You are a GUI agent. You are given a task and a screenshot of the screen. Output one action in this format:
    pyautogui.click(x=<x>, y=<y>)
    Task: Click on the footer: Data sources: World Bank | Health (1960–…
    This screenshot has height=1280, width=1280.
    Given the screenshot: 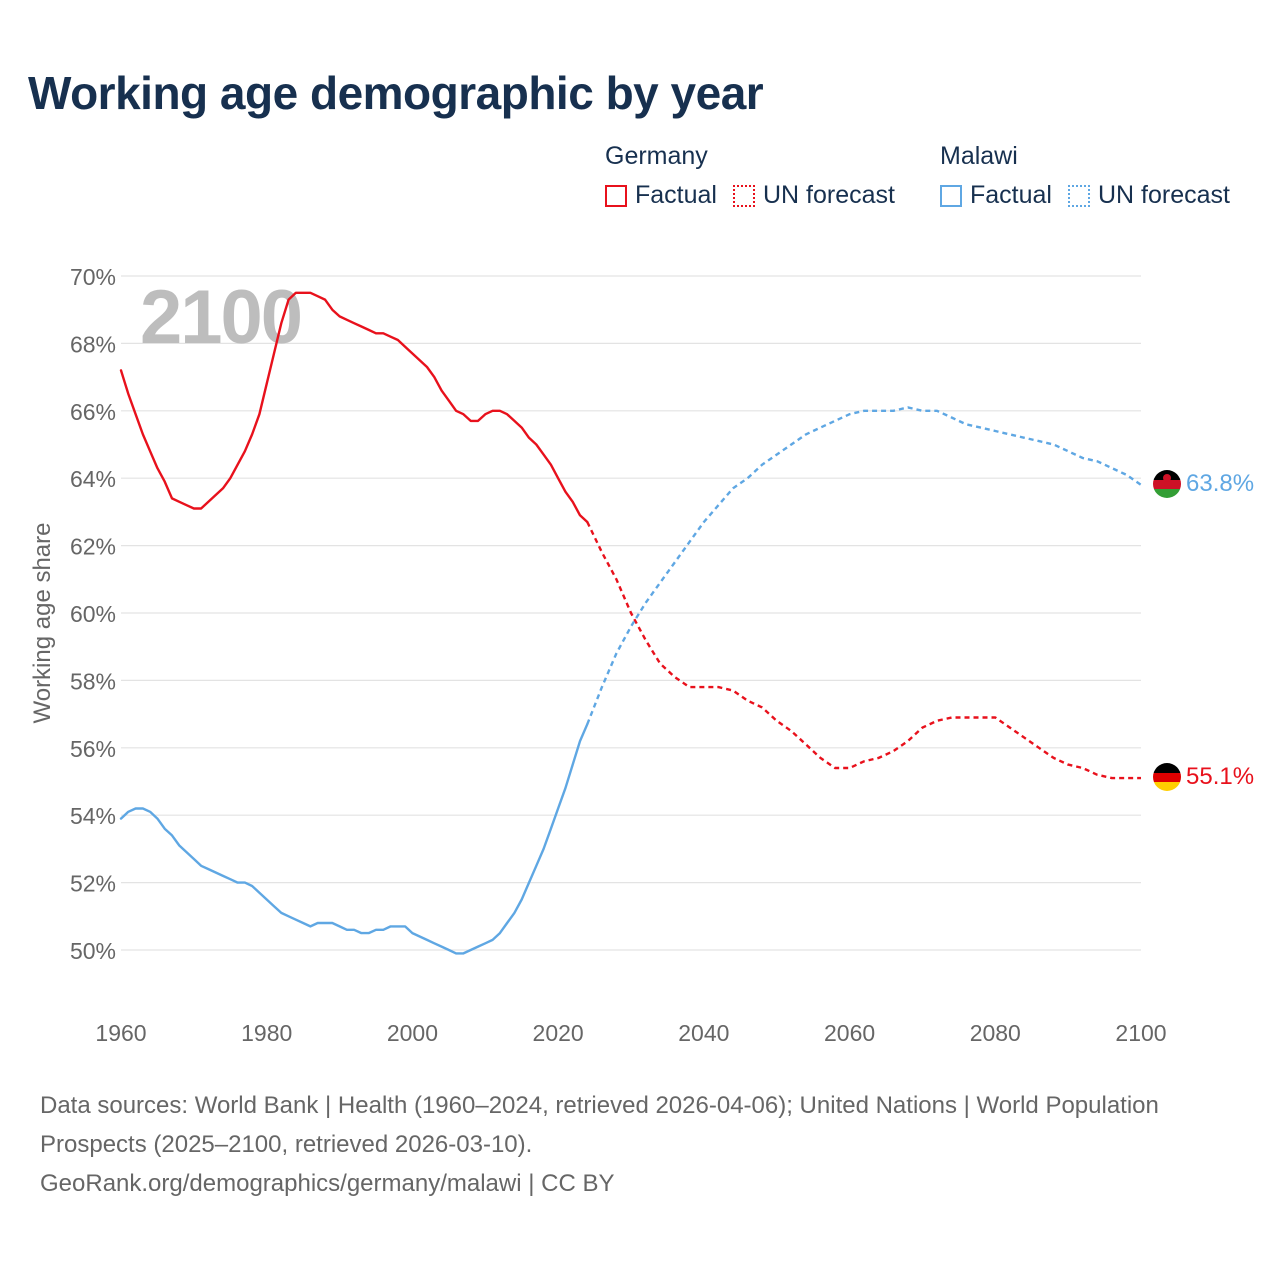 What is the action you would take?
    pyautogui.click(x=620, y=1144)
    